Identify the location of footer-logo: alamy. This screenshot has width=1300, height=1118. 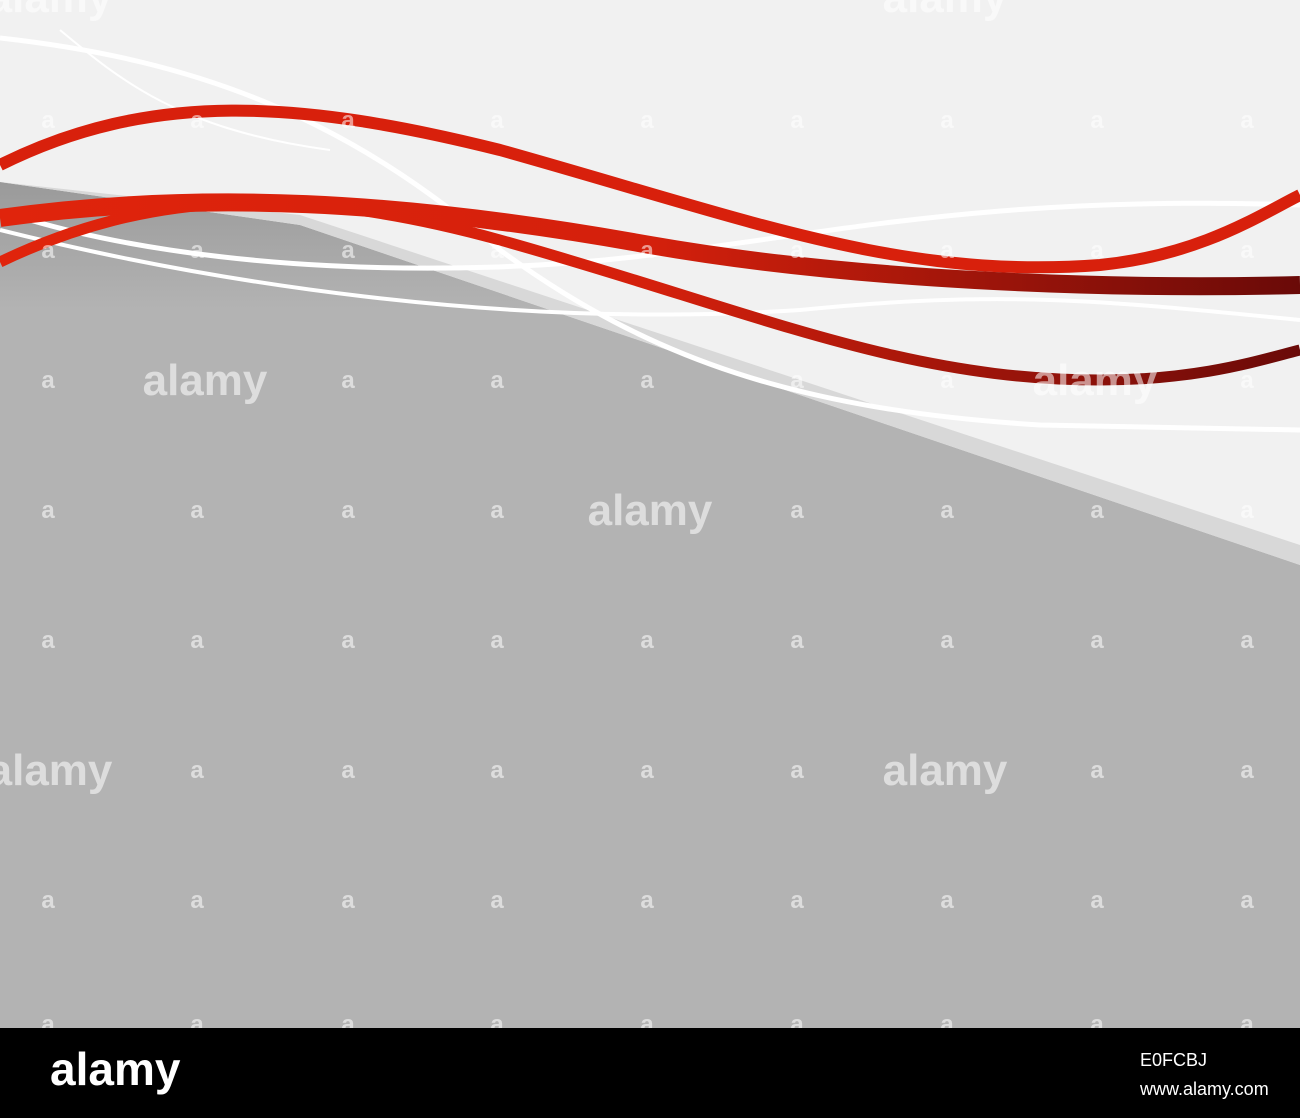
(115, 1069).